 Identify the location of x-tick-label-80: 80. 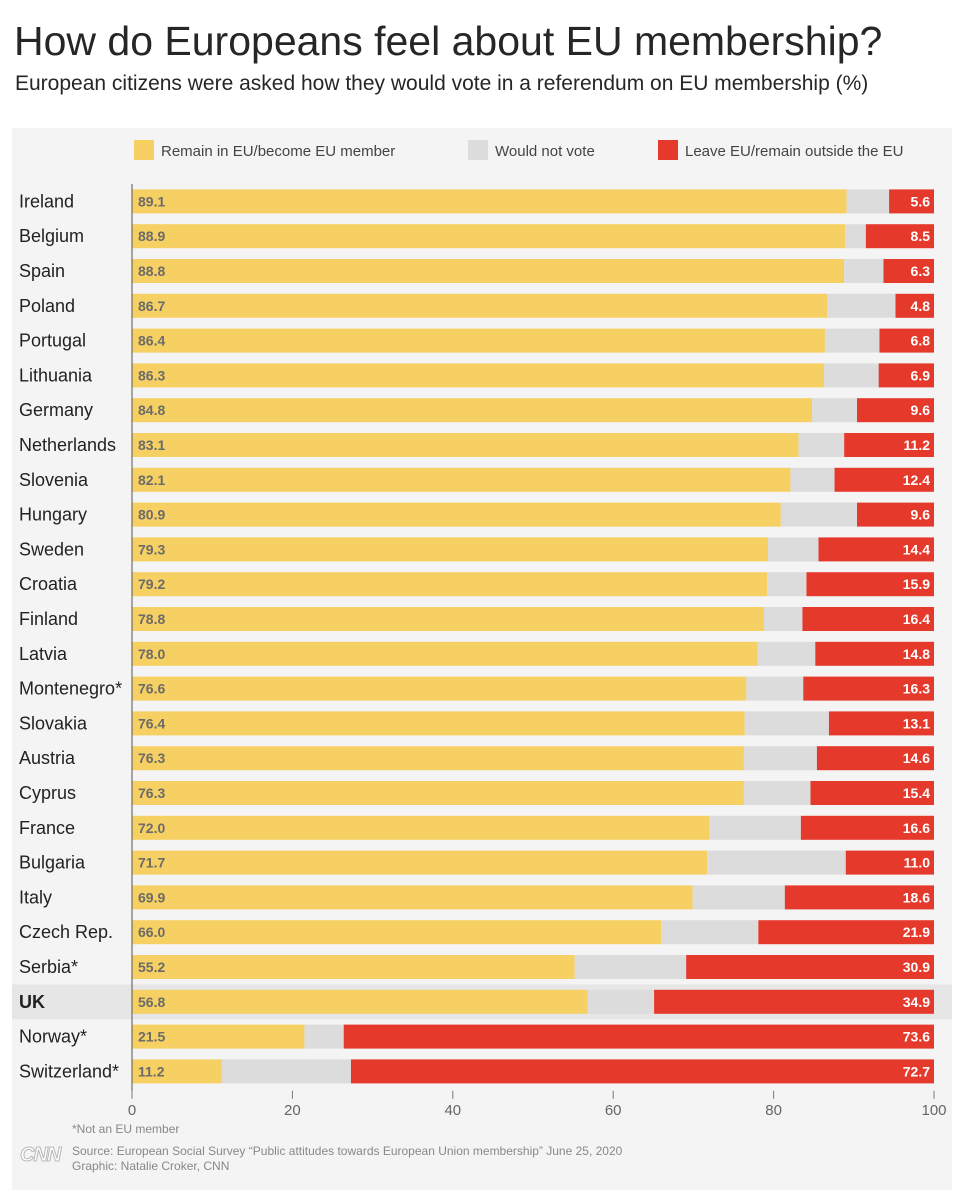
(773, 1110).